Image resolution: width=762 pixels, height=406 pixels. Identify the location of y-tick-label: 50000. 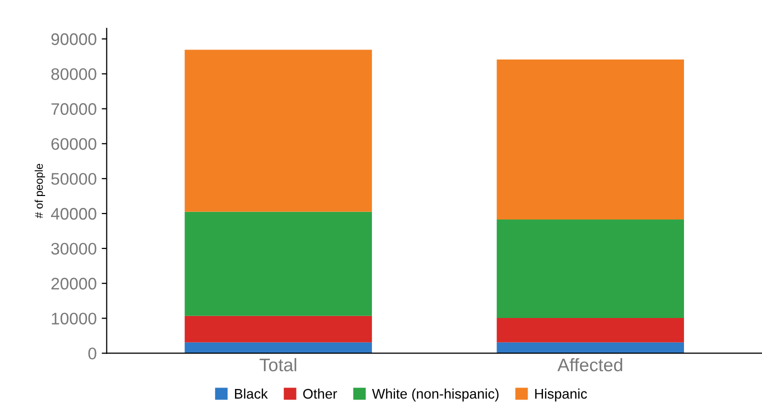
(73, 178).